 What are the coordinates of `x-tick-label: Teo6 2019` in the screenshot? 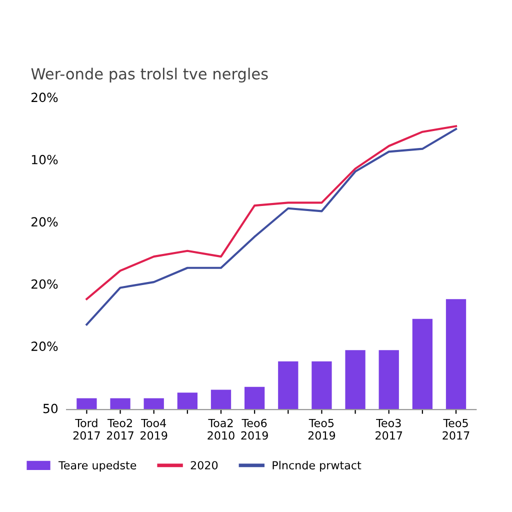 It's located at (254, 429).